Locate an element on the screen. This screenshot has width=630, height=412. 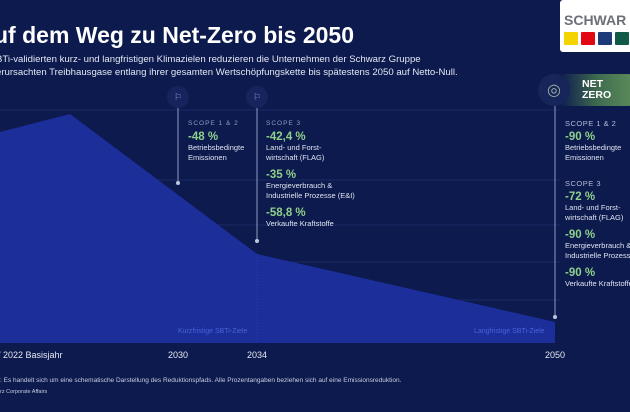
short-term-target-label: Kurzfristige SBTi-Ziele is located at coordinates (213, 331).